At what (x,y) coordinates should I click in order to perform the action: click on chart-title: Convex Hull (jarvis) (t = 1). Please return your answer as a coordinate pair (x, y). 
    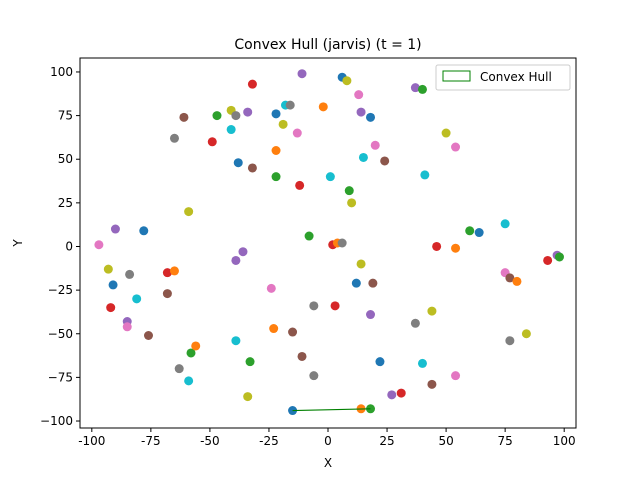
    Looking at the image, I should click on (327, 45).